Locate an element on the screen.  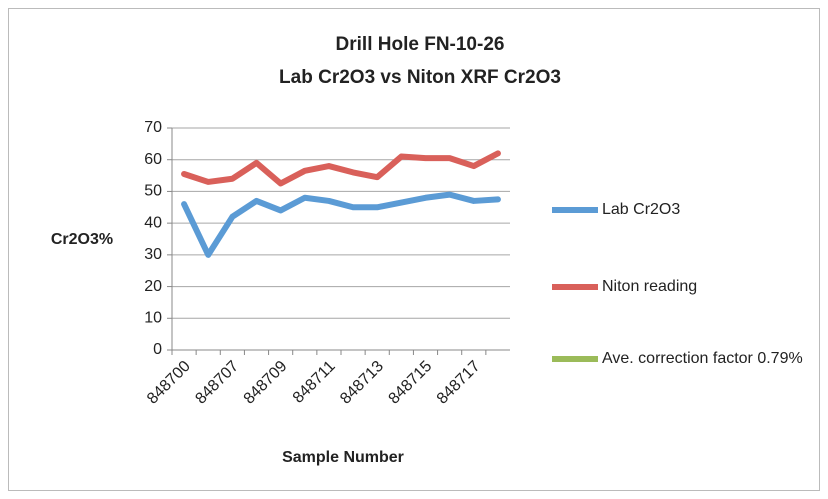
y-tick-label: 10 is located at coordinates (153, 318).